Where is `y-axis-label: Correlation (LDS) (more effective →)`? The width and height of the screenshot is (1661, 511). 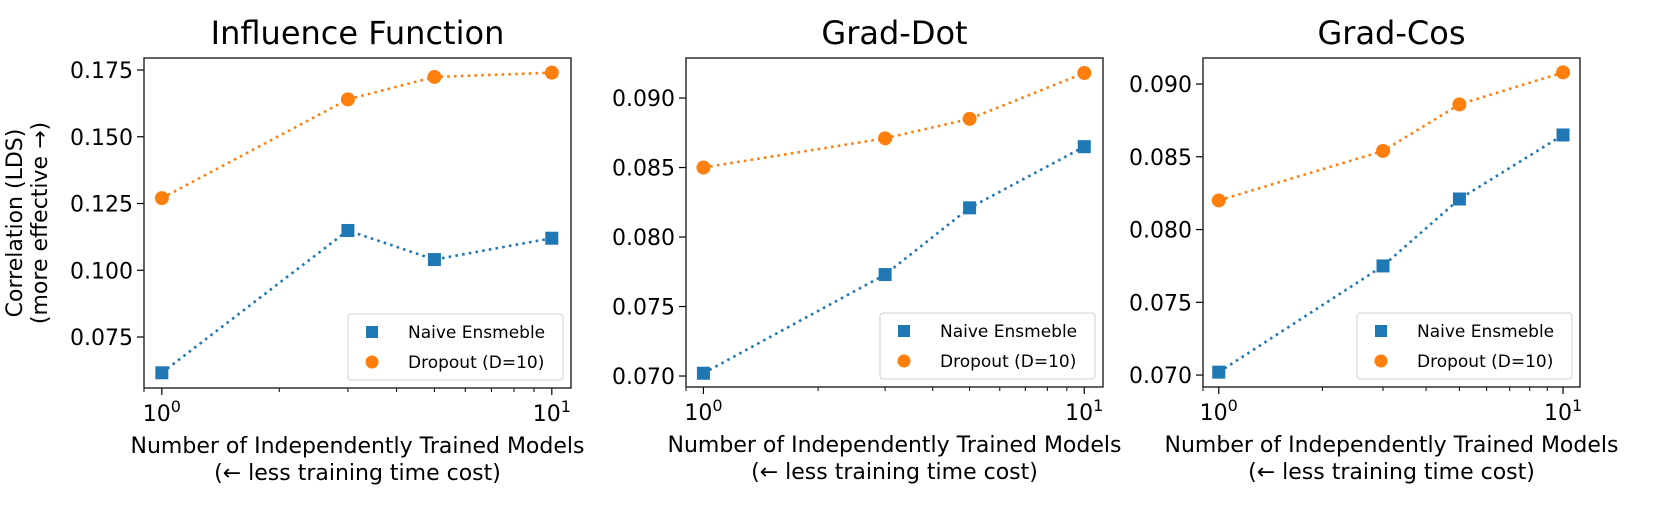
y-axis-label: Correlation (LDS) (more effective →) is located at coordinates (28, 223).